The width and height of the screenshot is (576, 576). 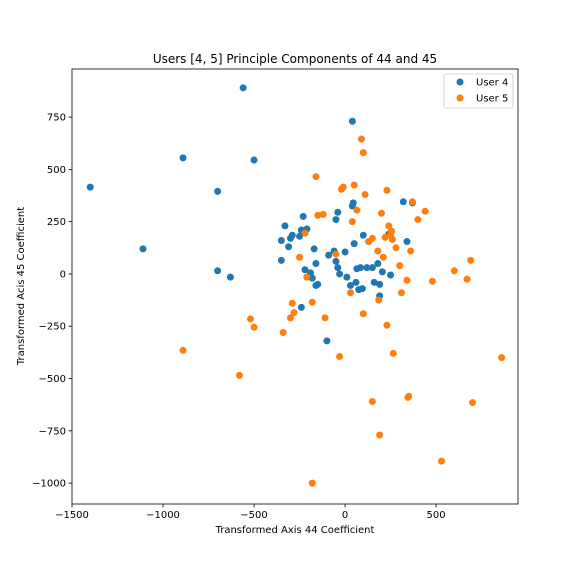 I want to click on x-tick-label: −1500, so click(x=72, y=515).